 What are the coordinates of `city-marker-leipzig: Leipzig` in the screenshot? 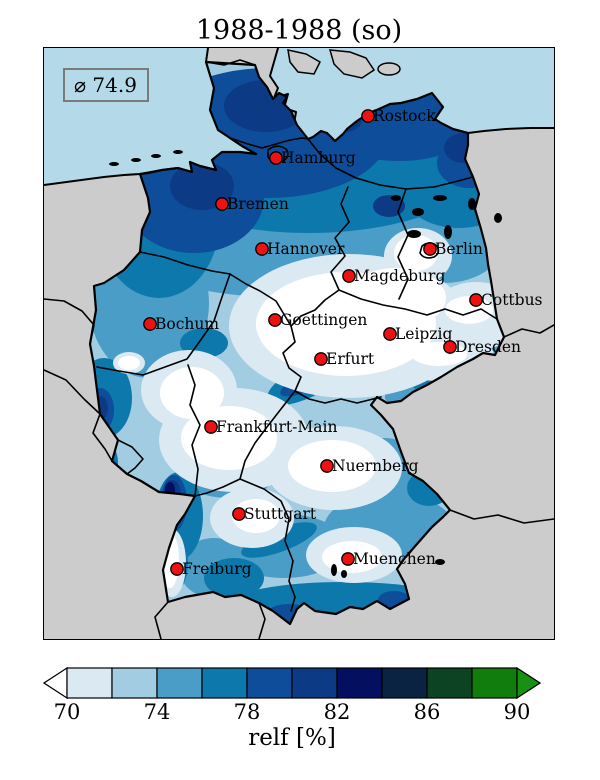 It's located at (417, 334).